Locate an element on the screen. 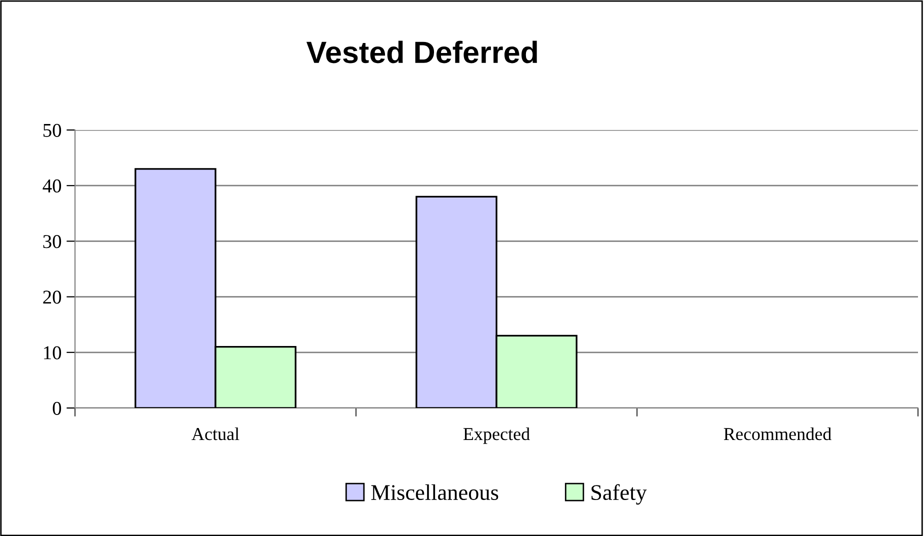 The image size is (924, 536). y-tick-label: 10 is located at coordinates (53, 353).